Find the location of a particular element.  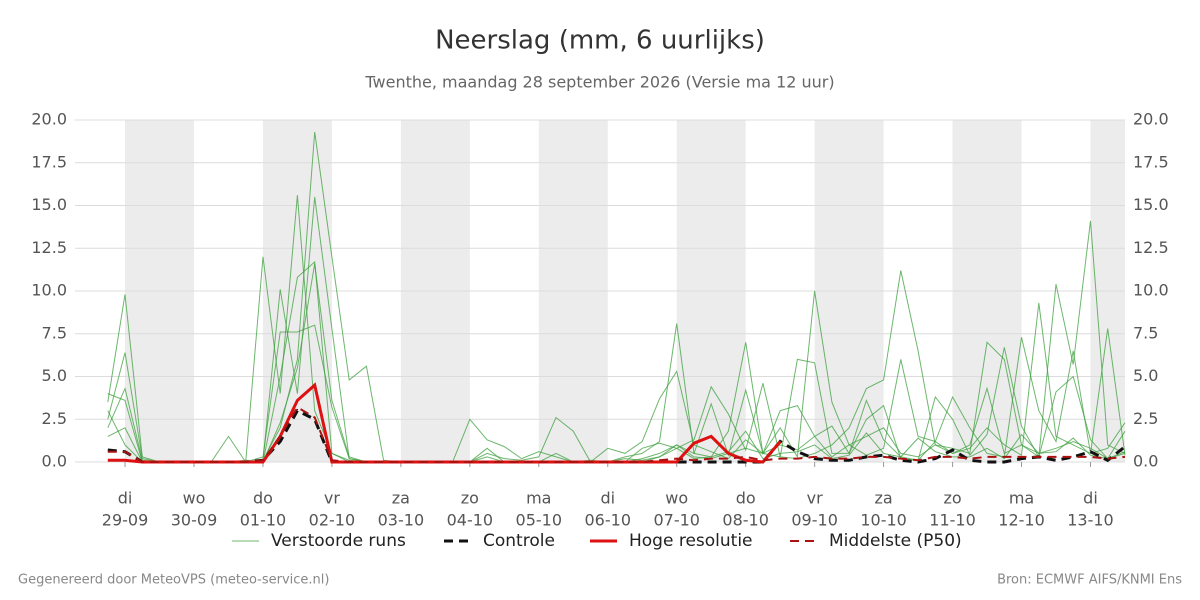

x-tick-date: 09-10 is located at coordinates (814, 520).